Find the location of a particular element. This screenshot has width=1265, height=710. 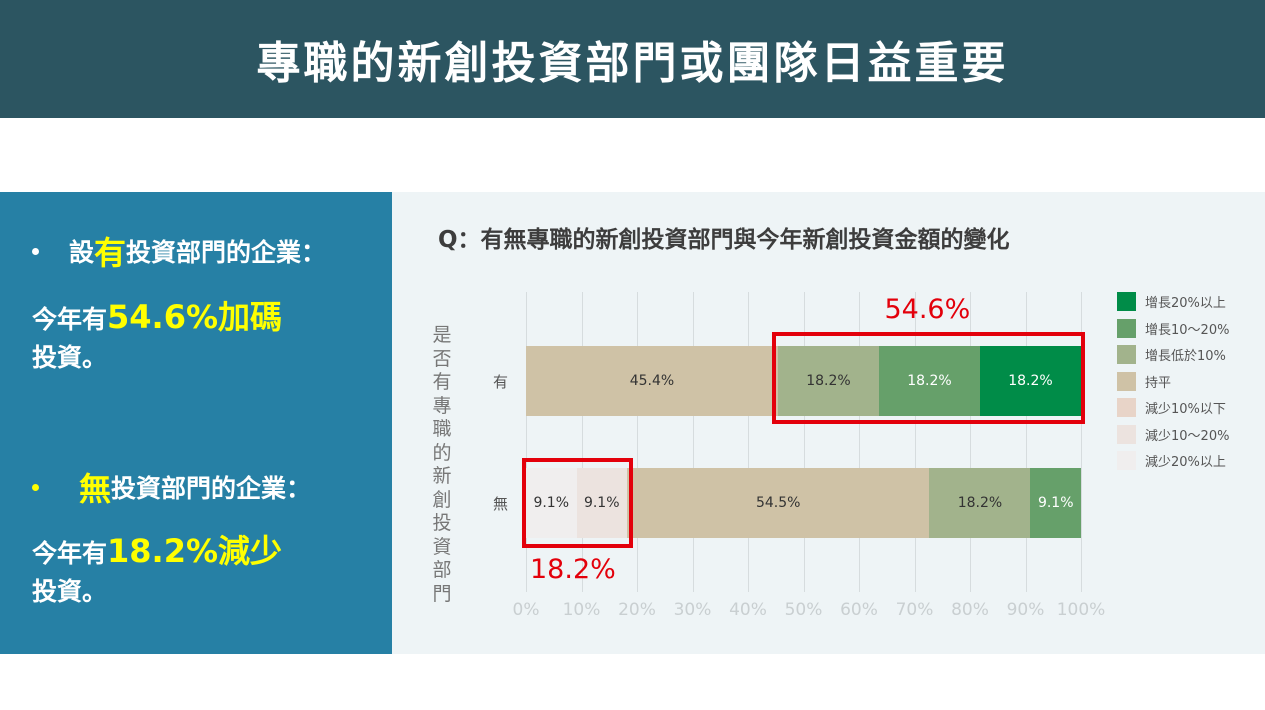

bar-segment: 54.5% is located at coordinates (778, 503).